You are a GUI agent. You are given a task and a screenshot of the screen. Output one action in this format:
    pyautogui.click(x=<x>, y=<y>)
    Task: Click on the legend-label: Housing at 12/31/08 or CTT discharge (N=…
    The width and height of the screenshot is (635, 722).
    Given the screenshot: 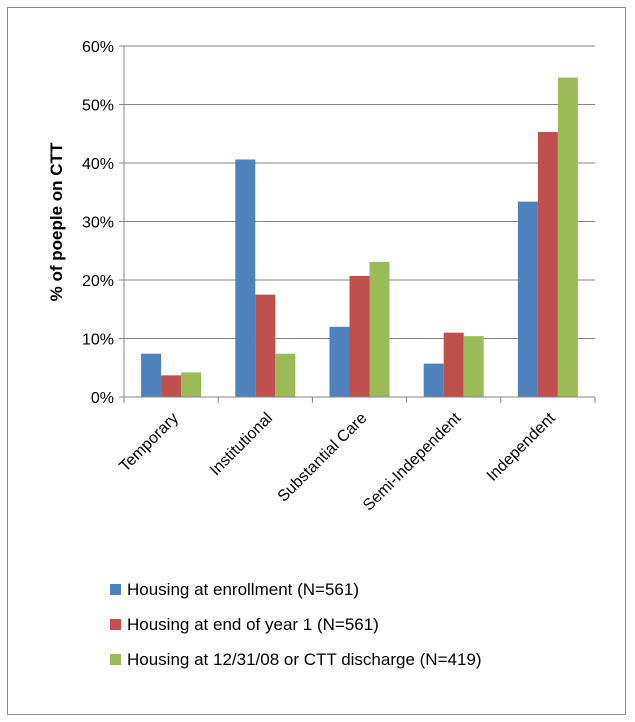 What is the action you would take?
    pyautogui.click(x=304, y=659)
    